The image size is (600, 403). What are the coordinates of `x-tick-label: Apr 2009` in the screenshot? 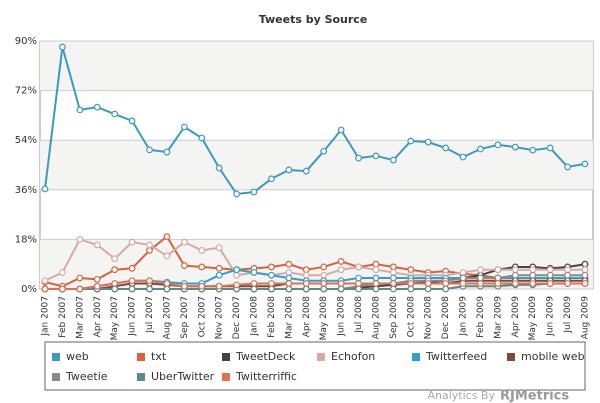 It's located at (516, 317).